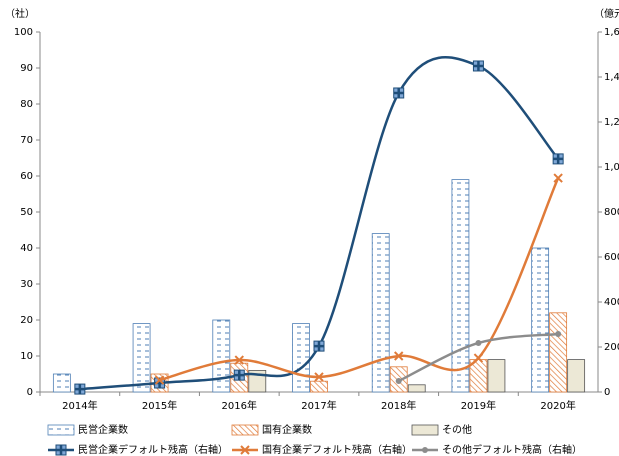 This screenshot has height=456, width=619. What do you see at coordinates (478, 405) in the screenshot?
I see `x-tick-label: 2019年` at bounding box center [478, 405].